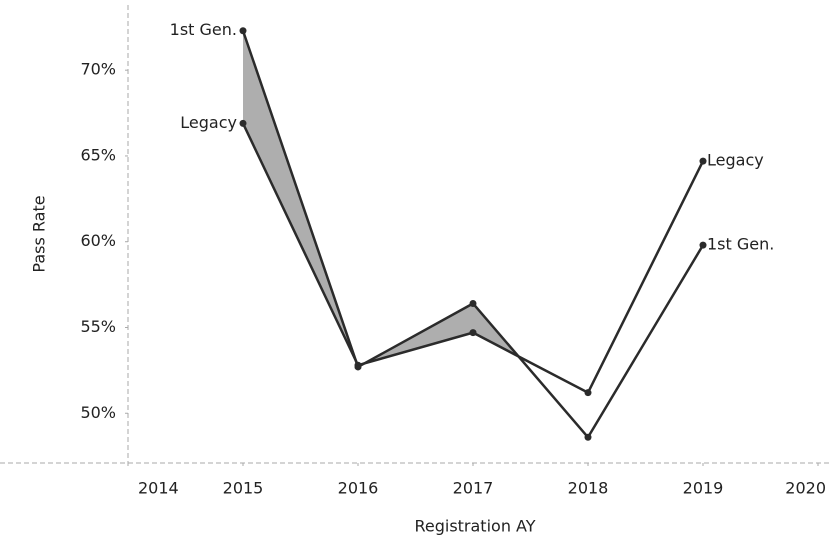  I want to click on x-tick-label: 2019, so click(703, 488).